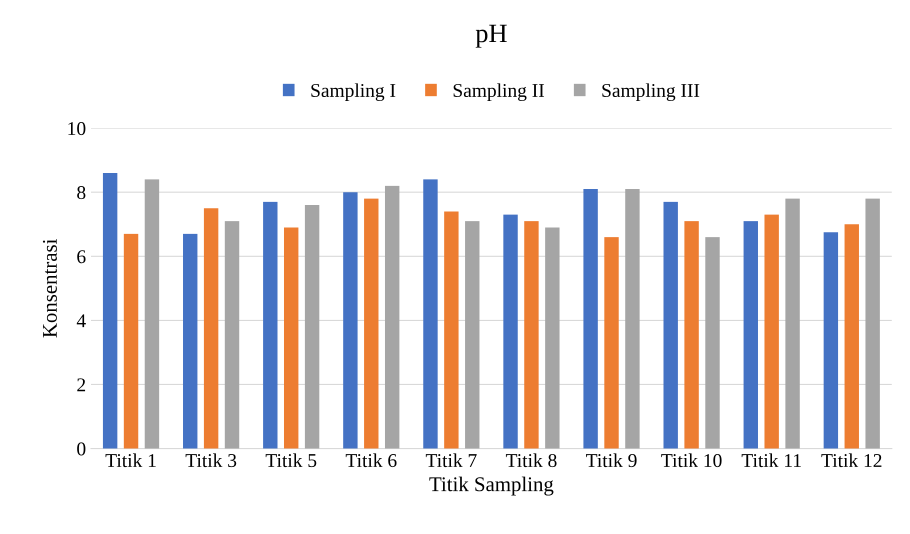 Image resolution: width=910 pixels, height=534 pixels. Describe the element at coordinates (611, 460) in the screenshot. I see `x-tick-label: Titik 9` at that location.